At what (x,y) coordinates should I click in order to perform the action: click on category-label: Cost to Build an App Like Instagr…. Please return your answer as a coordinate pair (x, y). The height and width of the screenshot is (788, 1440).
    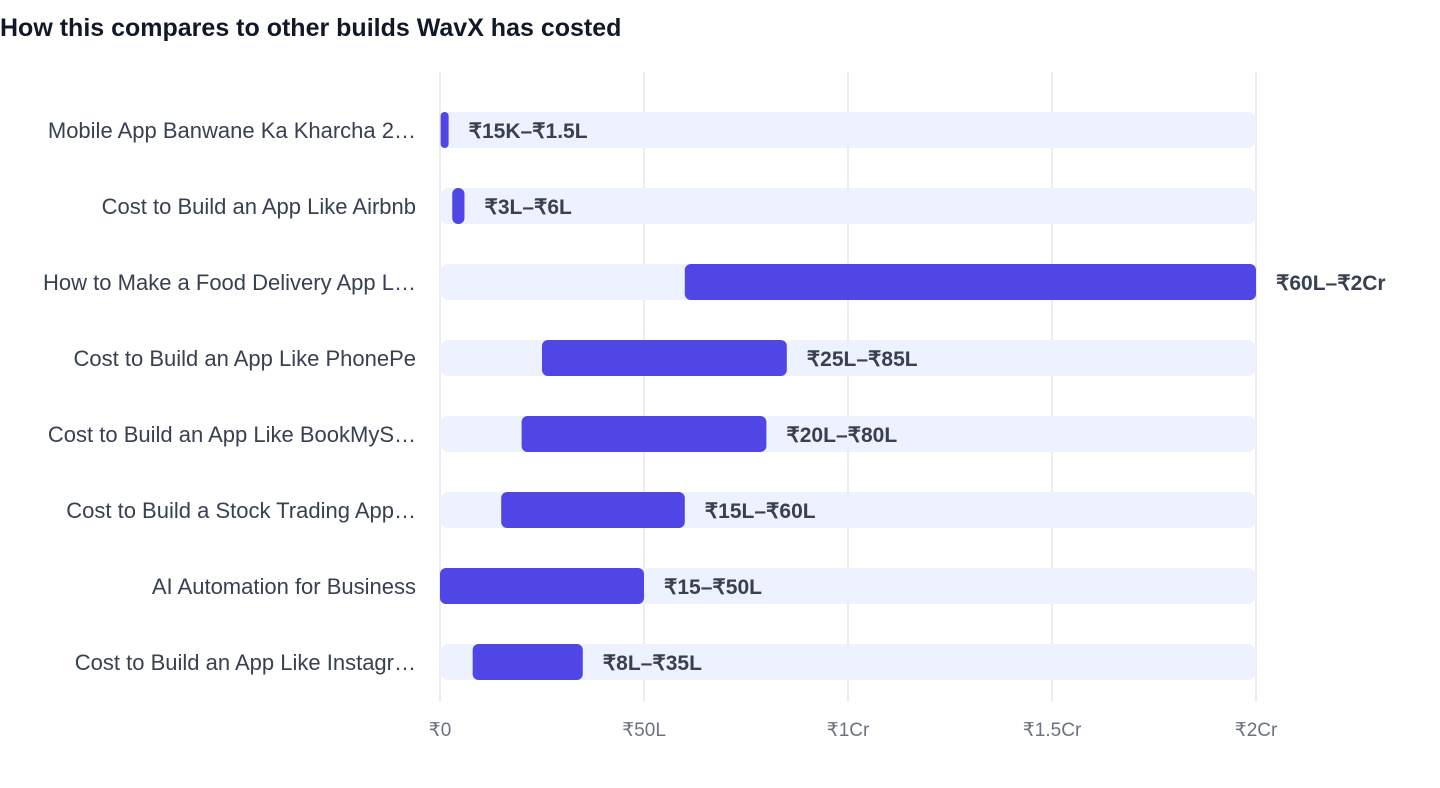
    Looking at the image, I should click on (245, 662).